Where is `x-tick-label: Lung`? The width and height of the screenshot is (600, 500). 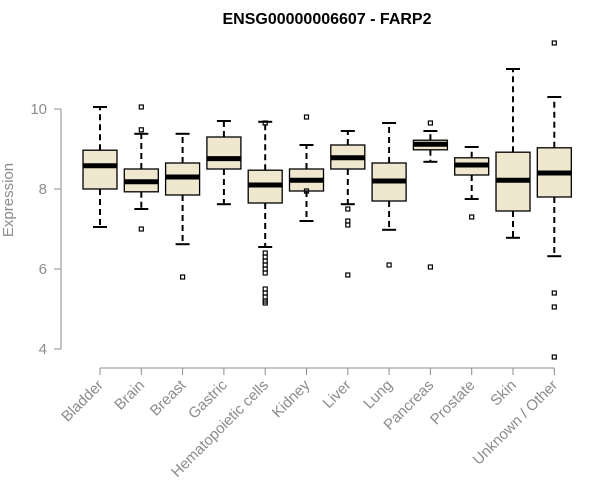 x-tick-label: Lung is located at coordinates (378, 395).